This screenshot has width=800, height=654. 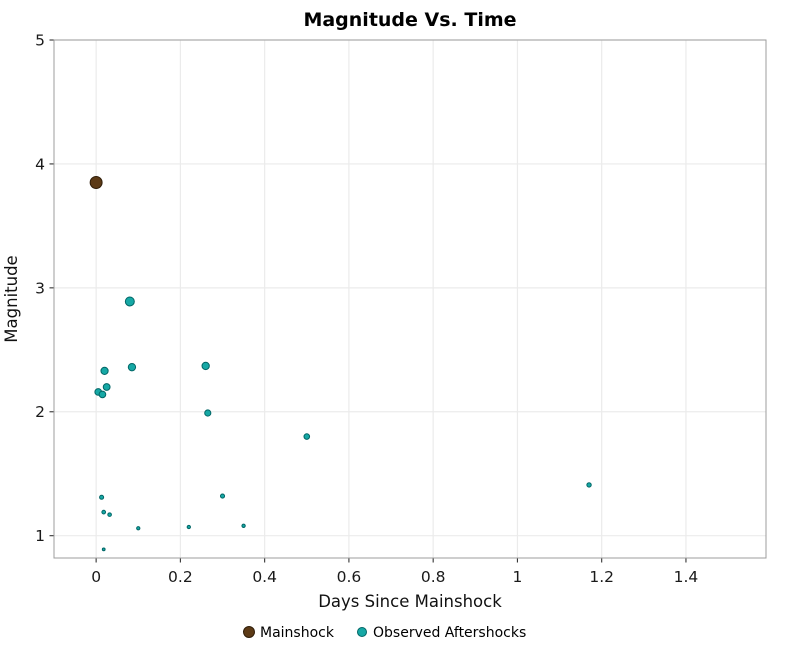 What do you see at coordinates (249, 632) in the screenshot?
I see `legend-marker-mainshock` at bounding box center [249, 632].